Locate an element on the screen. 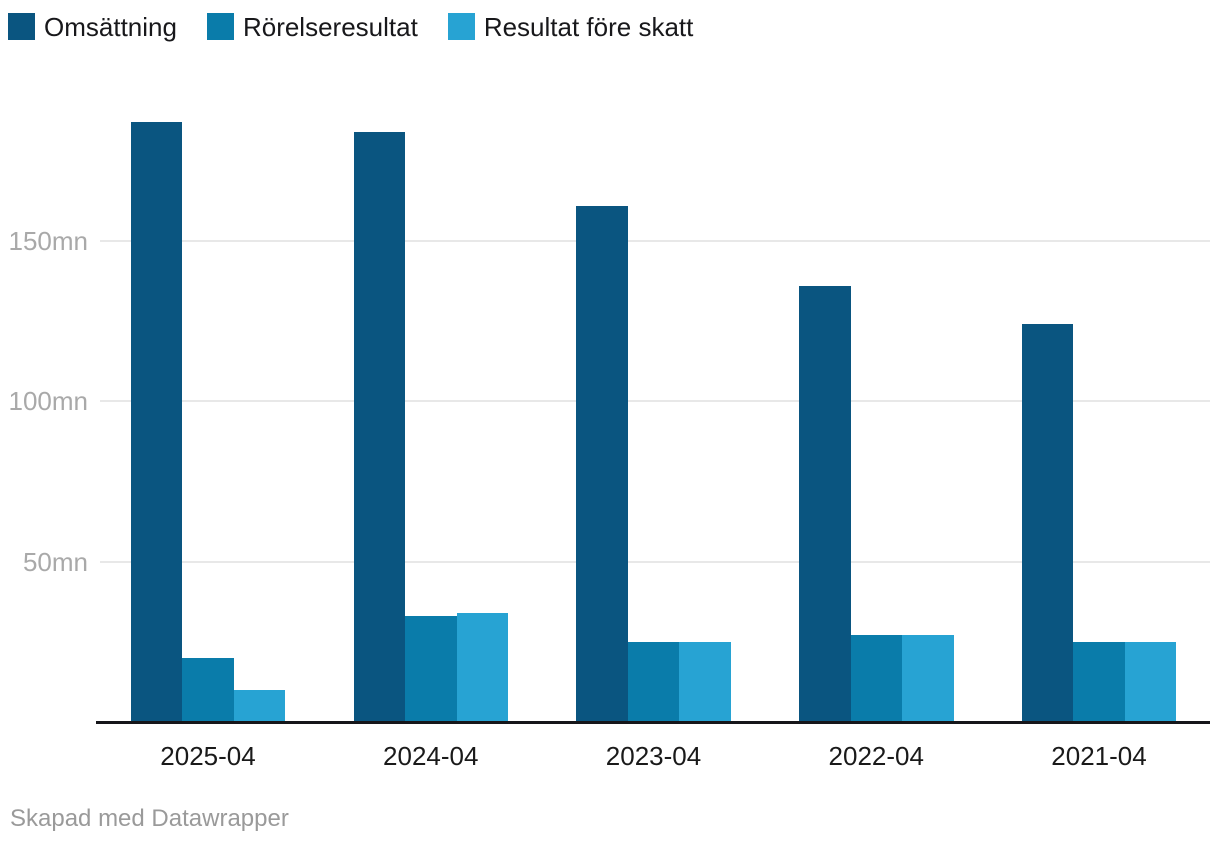 The image size is (1220, 844). x-axis-label: 2025-04 is located at coordinates (208, 756).